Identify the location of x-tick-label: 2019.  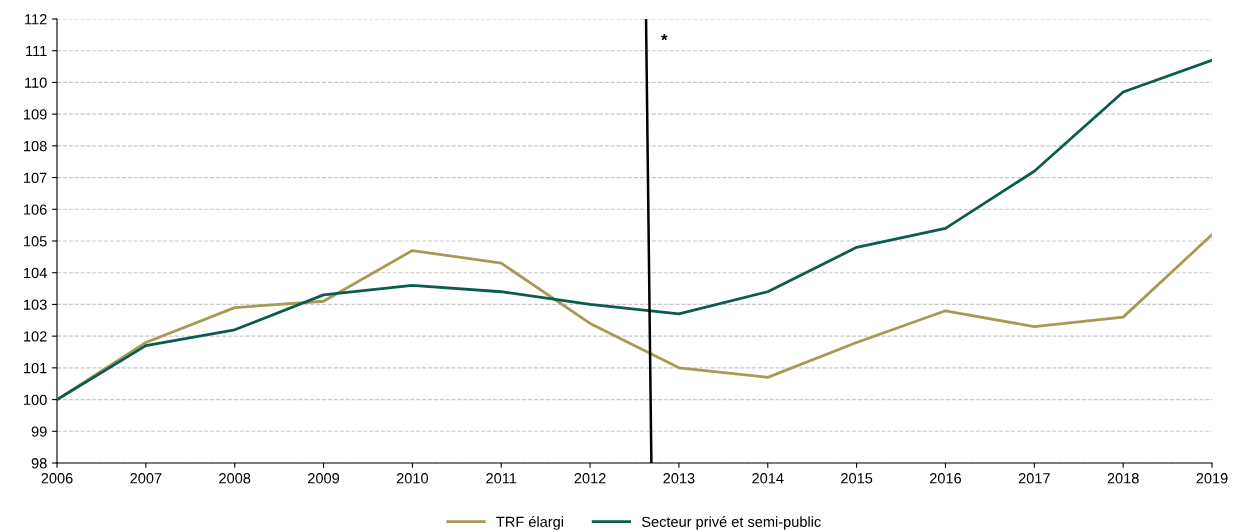
(1212, 478).